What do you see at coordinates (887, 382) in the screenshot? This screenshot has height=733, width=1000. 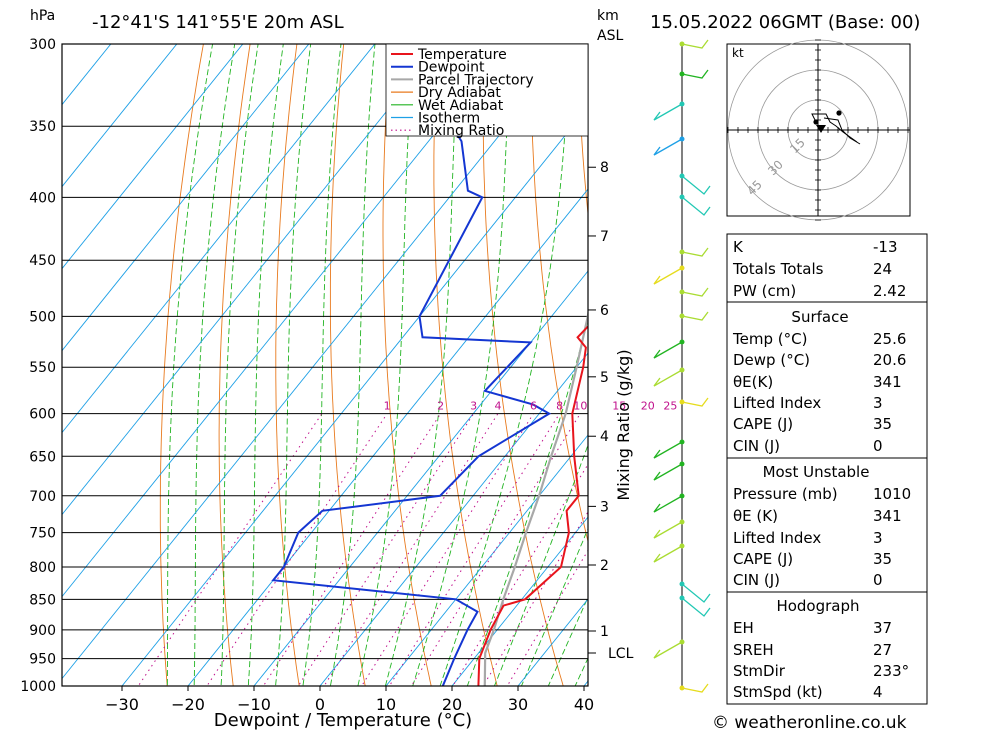 I see `surface-thetae-value: 341` at bounding box center [887, 382].